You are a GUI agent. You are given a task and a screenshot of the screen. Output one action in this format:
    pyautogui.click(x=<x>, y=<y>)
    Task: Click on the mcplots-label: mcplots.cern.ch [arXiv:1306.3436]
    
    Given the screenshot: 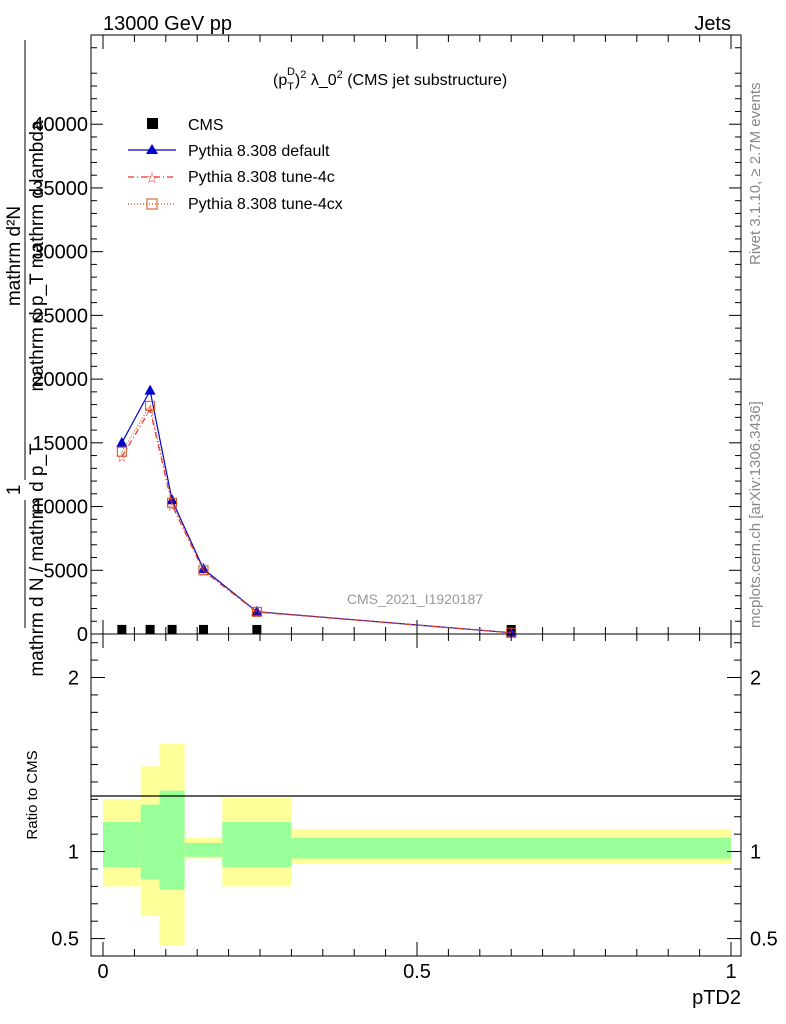 What is the action you would take?
    pyautogui.click(x=755, y=514)
    